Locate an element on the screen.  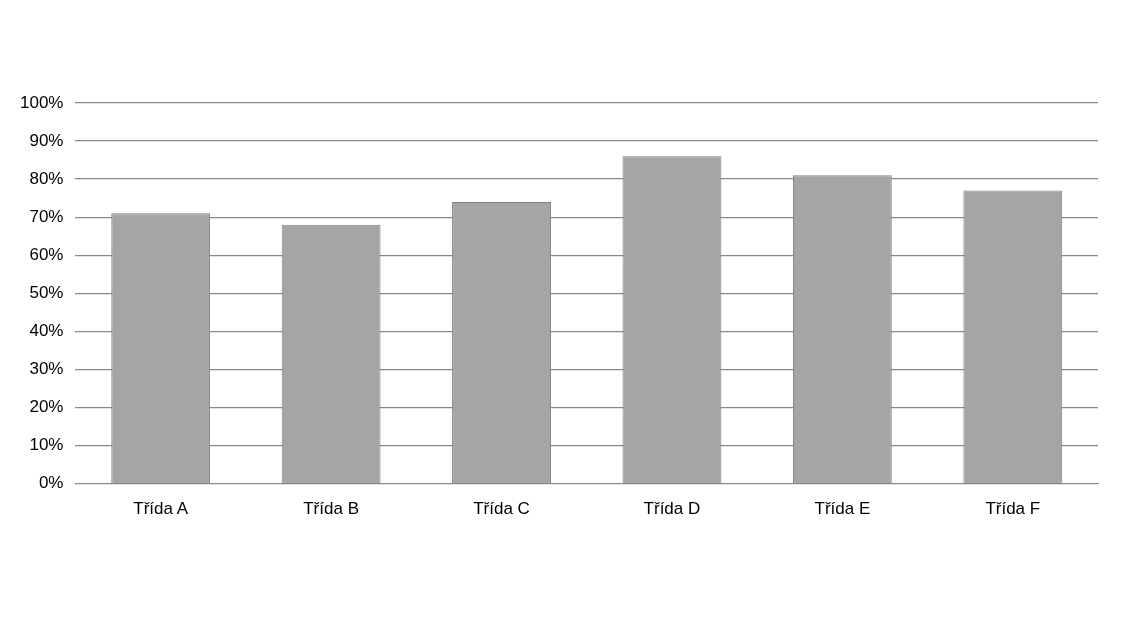
x-tick-label: Třída B is located at coordinates (331, 509).